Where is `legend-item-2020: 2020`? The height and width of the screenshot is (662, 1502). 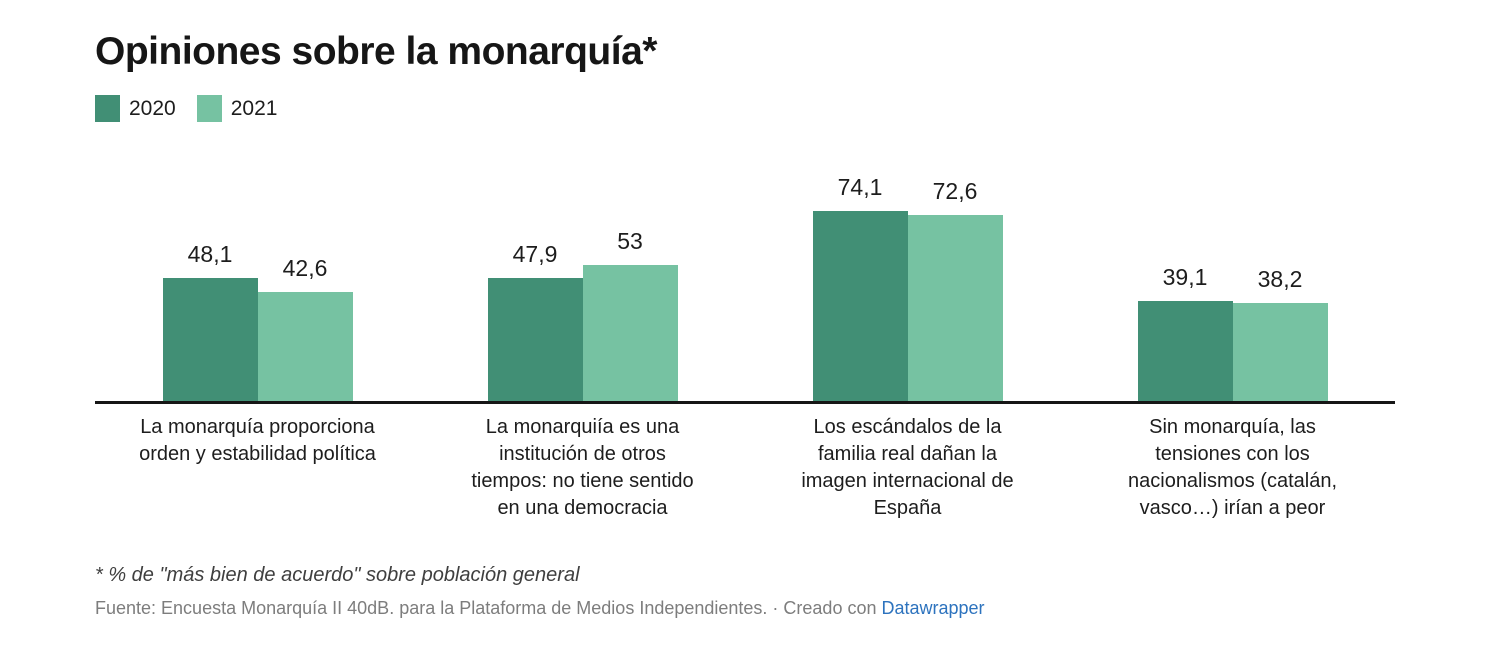 legend-item-2020: 2020 is located at coordinates (135, 108).